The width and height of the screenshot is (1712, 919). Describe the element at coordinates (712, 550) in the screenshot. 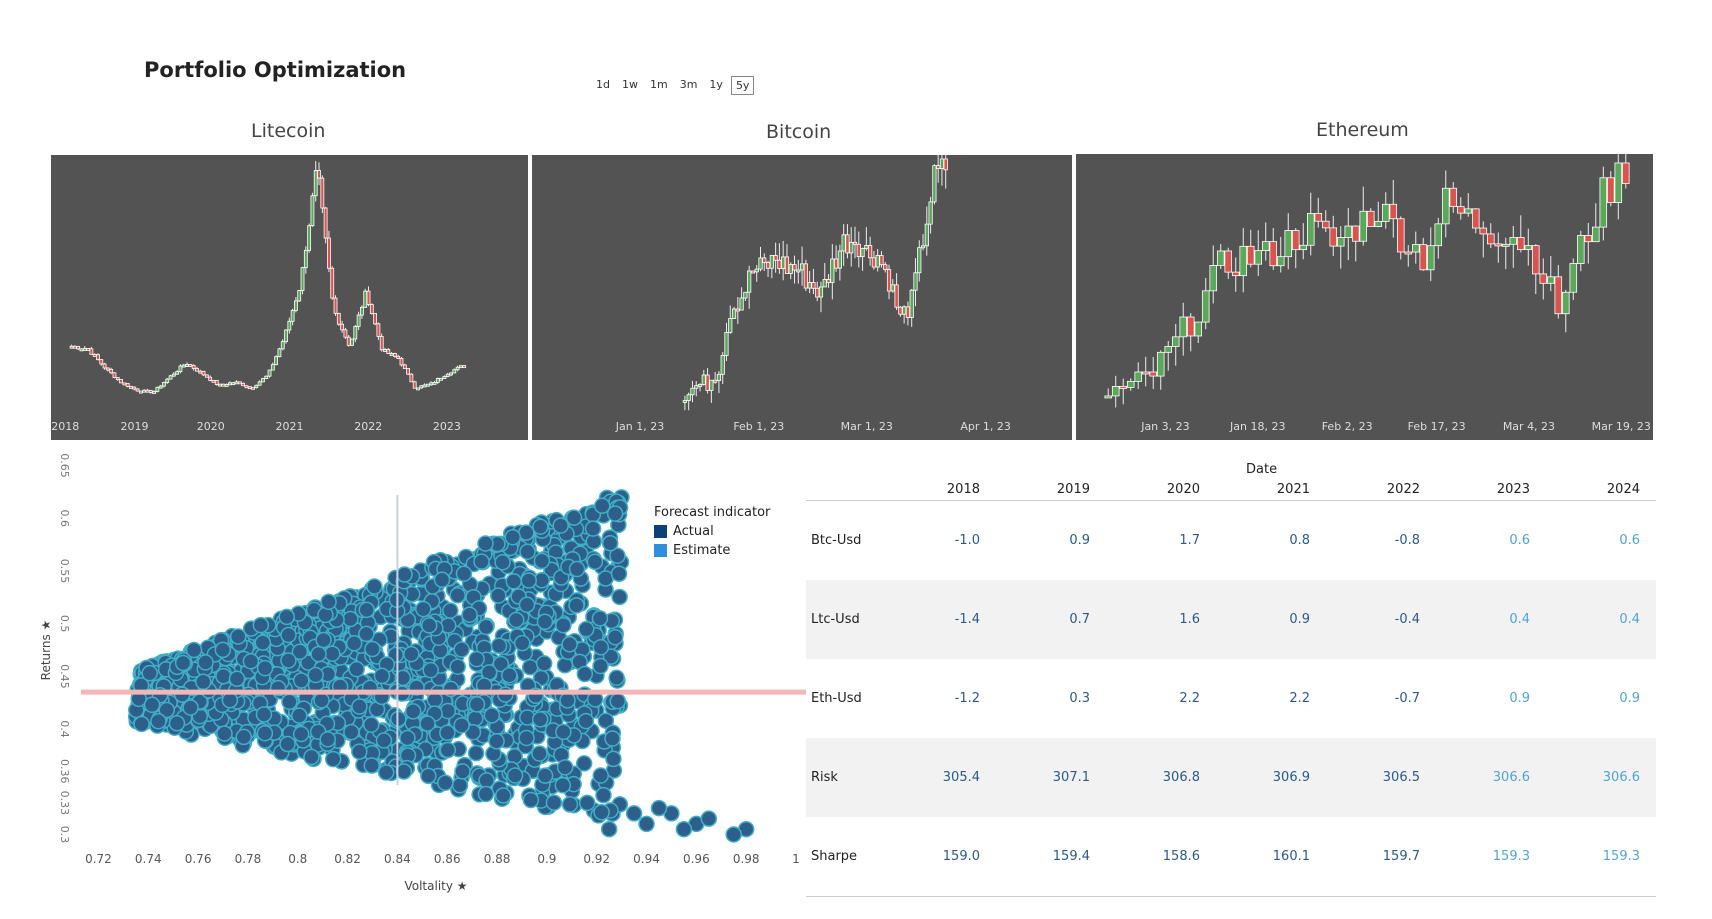

I see `legend-item-estimate: Estimate` at that location.